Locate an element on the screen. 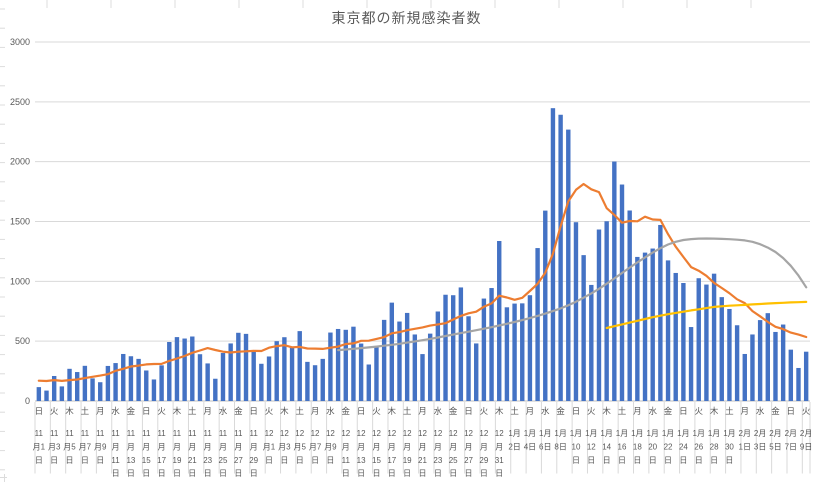 The width and height of the screenshot is (813, 482). bar: 11月18日 493 is located at coordinates (169, 371).